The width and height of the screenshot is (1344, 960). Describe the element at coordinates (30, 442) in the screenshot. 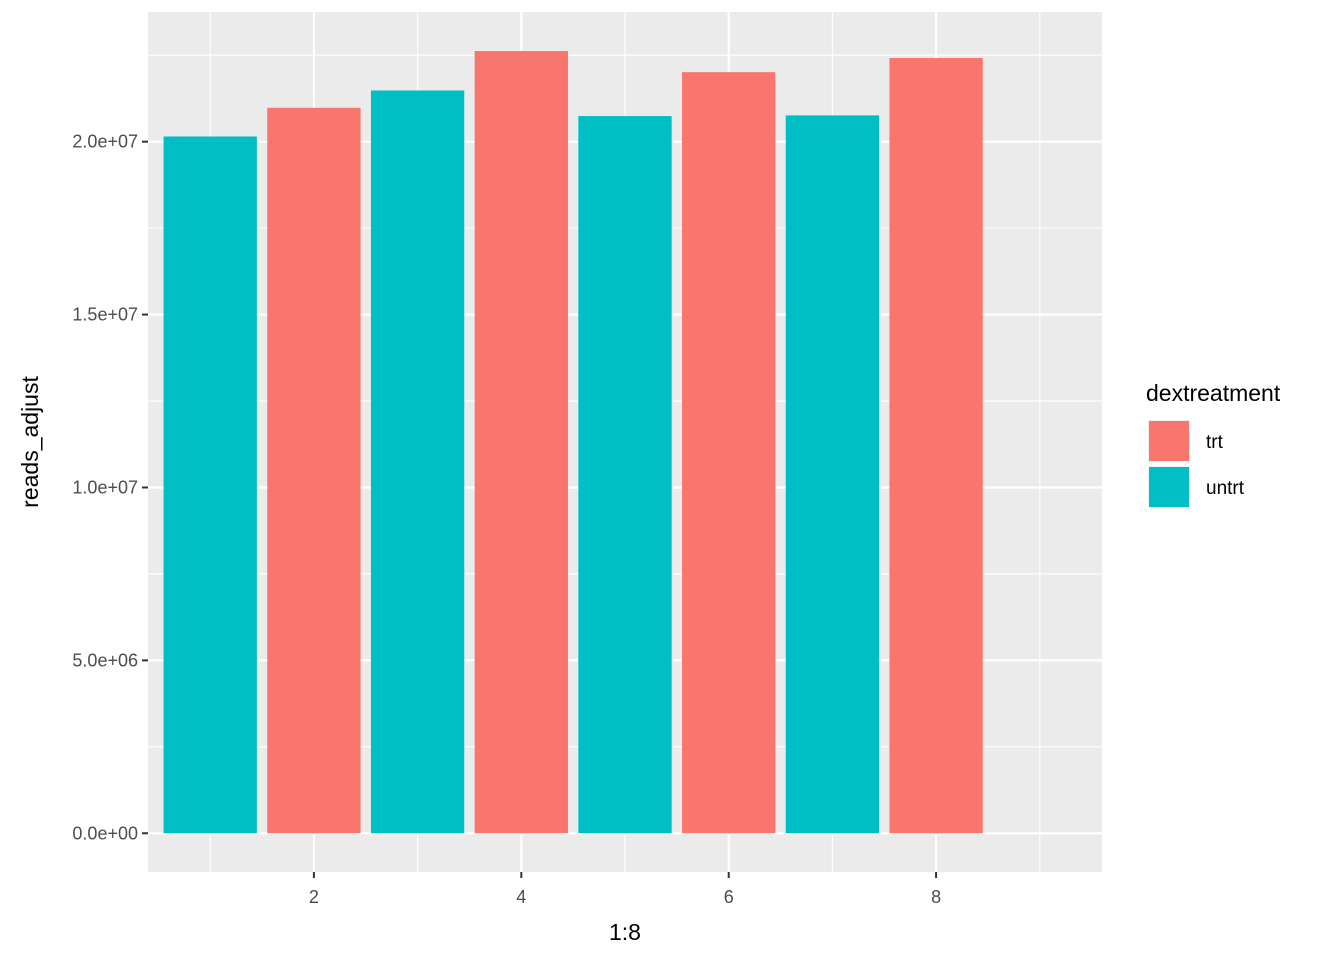

I see `y-axis-title: reads_adjust` at that location.